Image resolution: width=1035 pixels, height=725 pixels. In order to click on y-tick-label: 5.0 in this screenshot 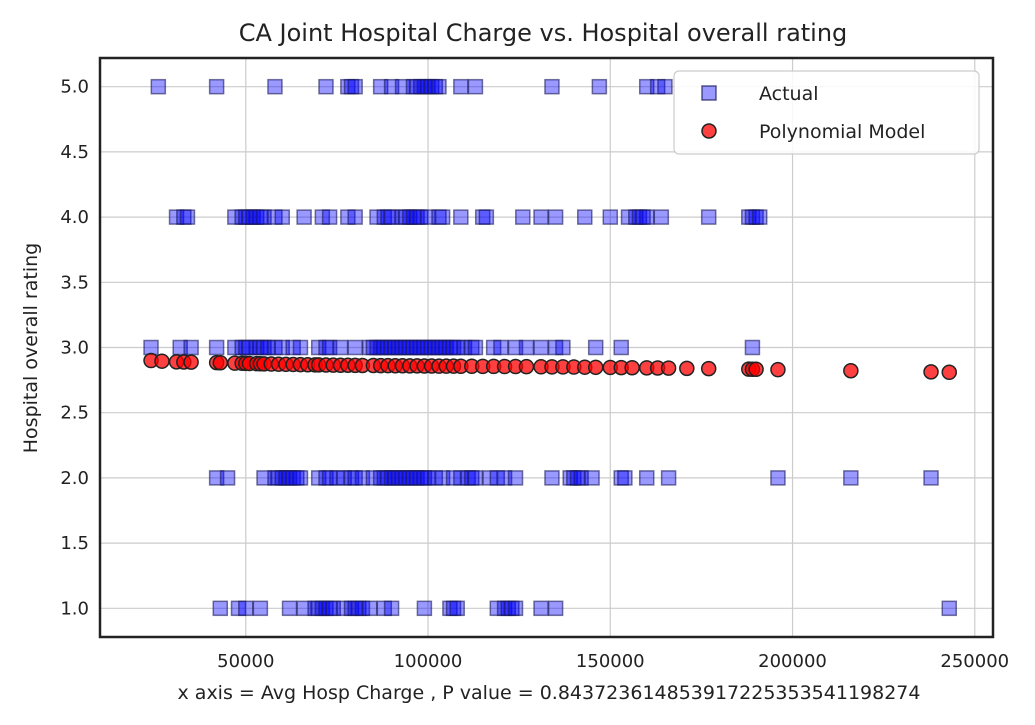, I will do `click(74, 87)`.